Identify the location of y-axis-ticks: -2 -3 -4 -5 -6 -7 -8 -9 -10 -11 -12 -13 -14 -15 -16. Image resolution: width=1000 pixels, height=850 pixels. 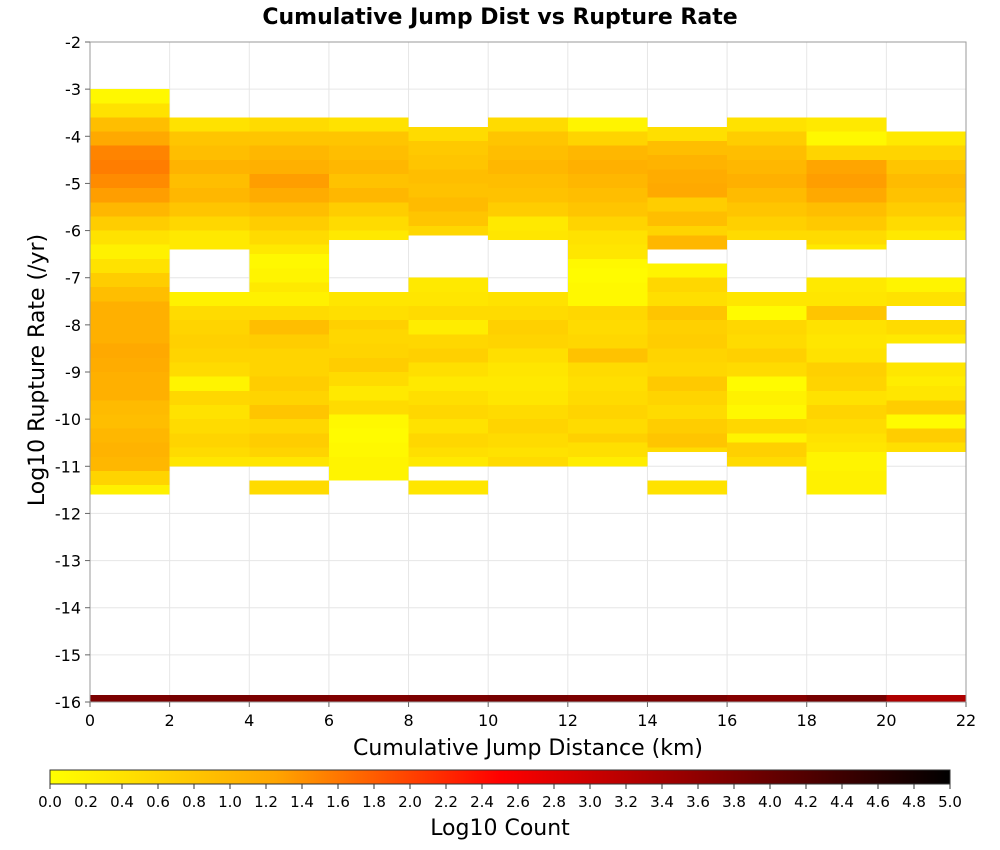
(72, 372).